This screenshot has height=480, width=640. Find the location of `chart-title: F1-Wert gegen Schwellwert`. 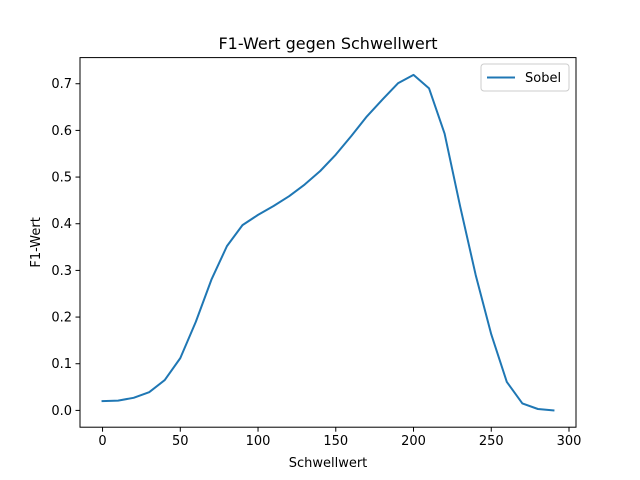

chart-title: F1-Wert gegen Schwellwert is located at coordinates (327, 43).